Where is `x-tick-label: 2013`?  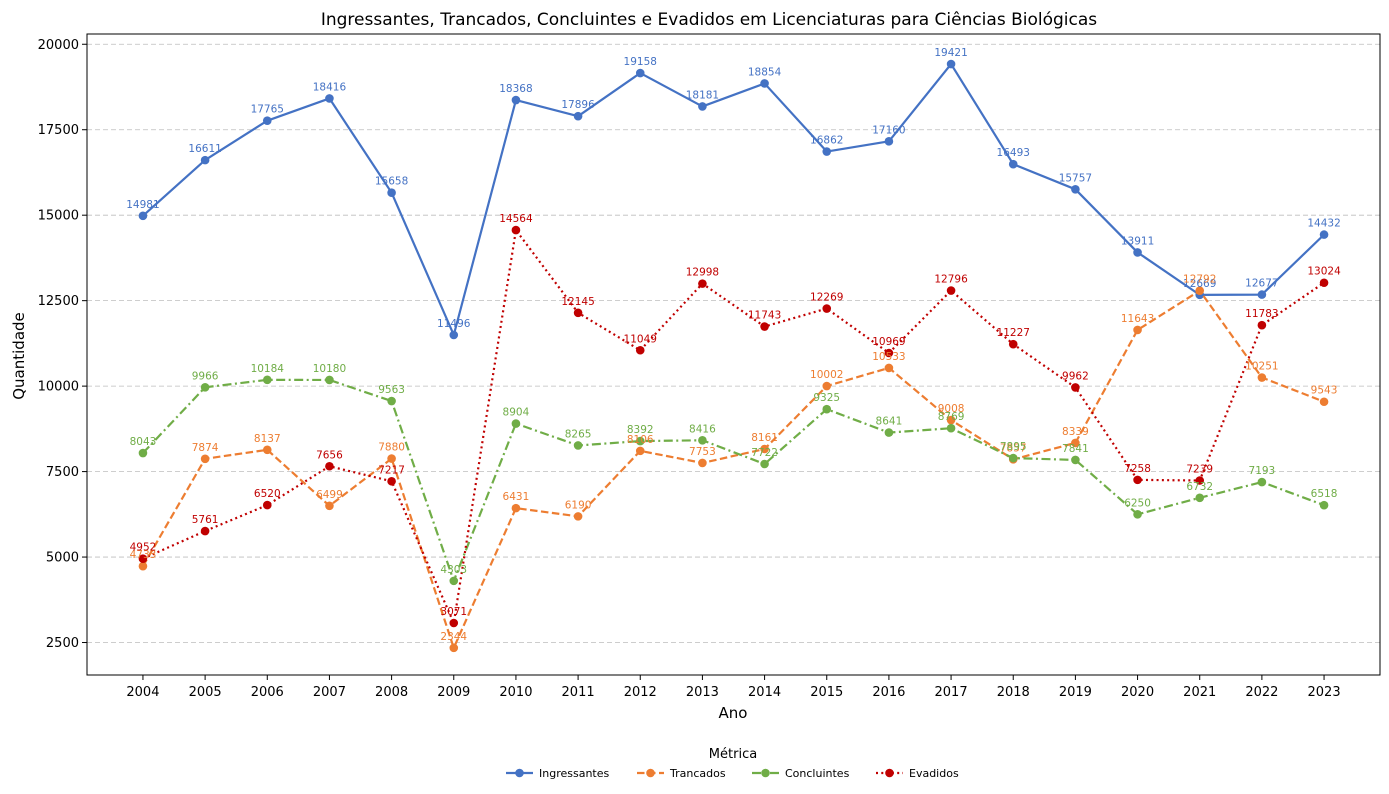 x-tick-label: 2013 is located at coordinates (702, 692).